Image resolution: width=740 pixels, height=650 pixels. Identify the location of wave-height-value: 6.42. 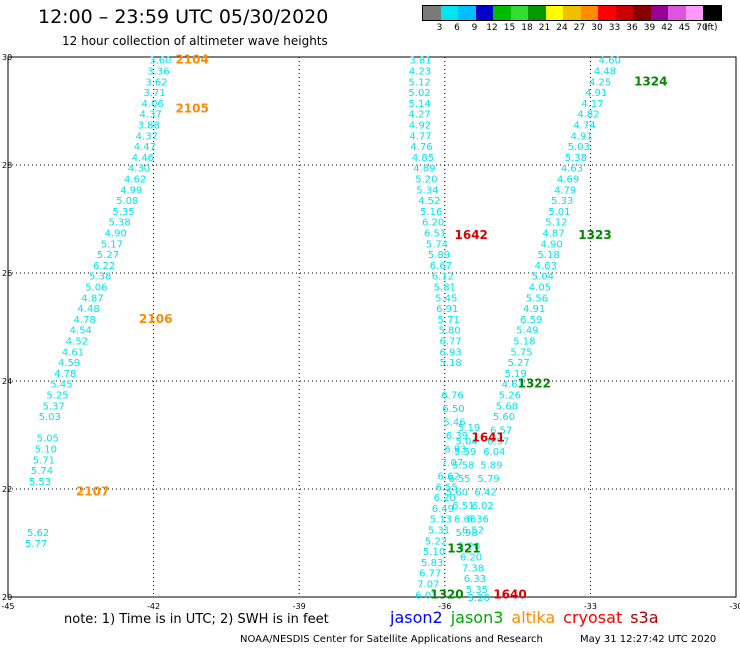
(485, 493).